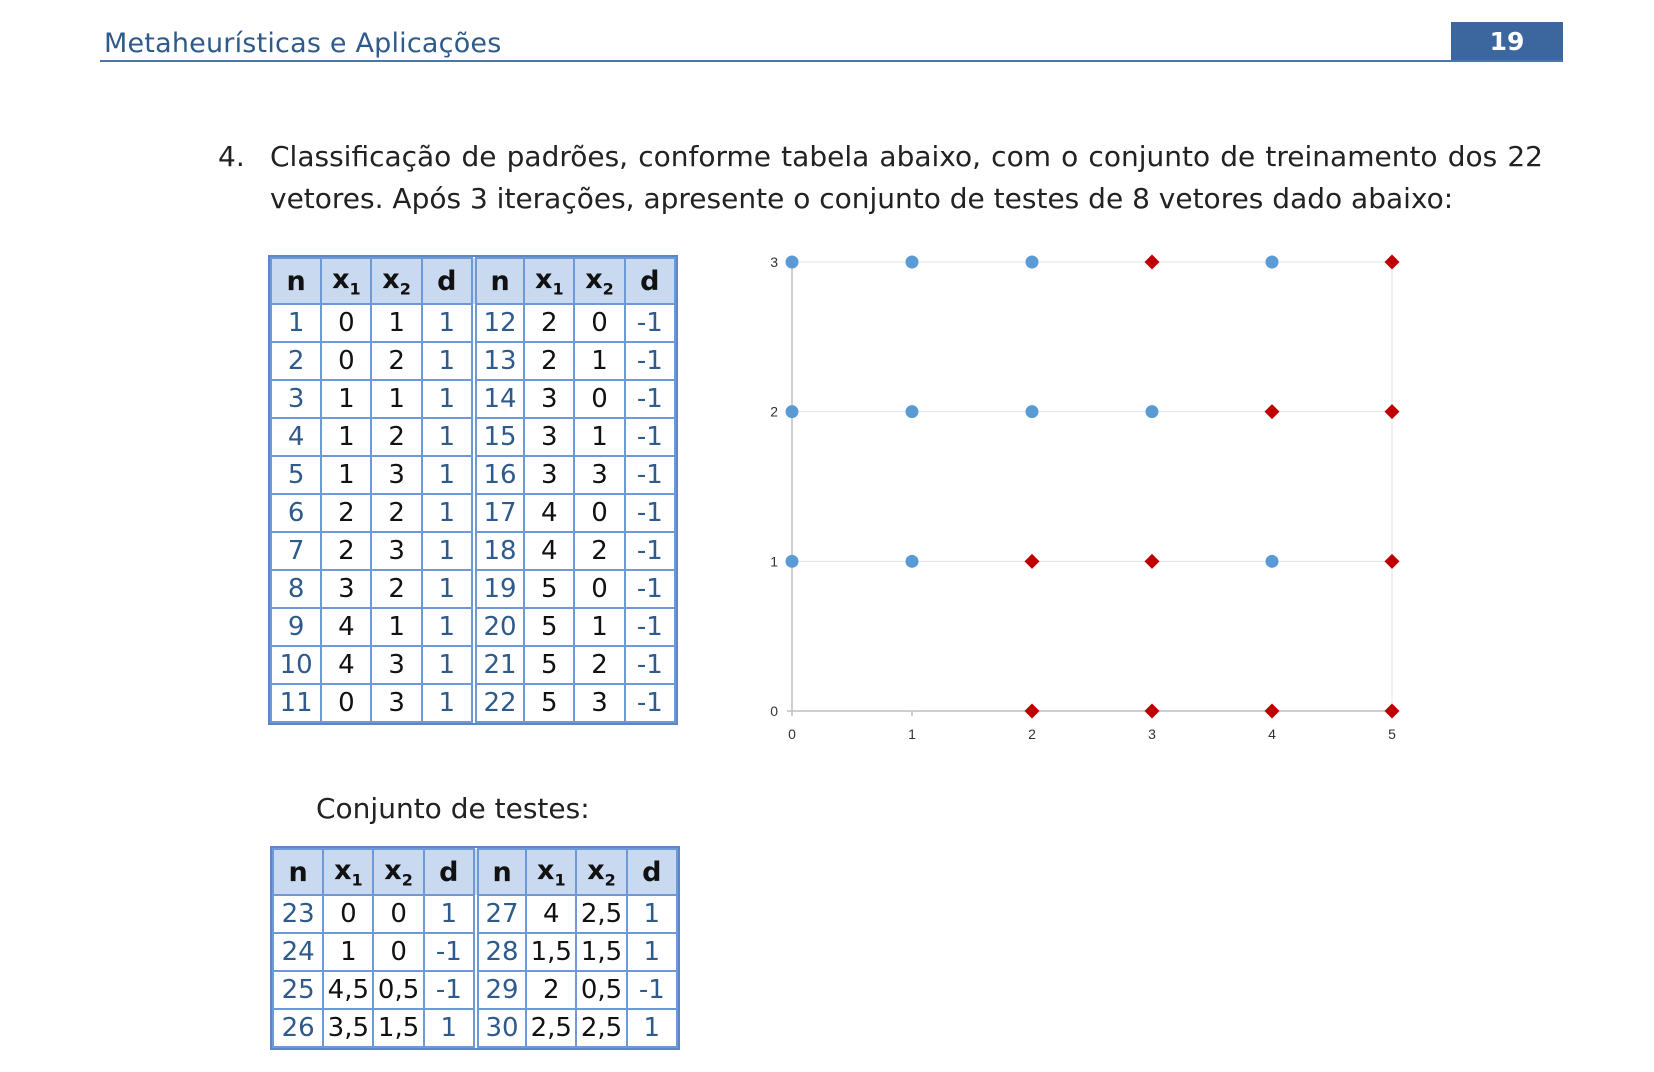 Image resolution: width=1654 pixels, height=1072 pixels. I want to click on cell-n: 9, so click(296, 627).